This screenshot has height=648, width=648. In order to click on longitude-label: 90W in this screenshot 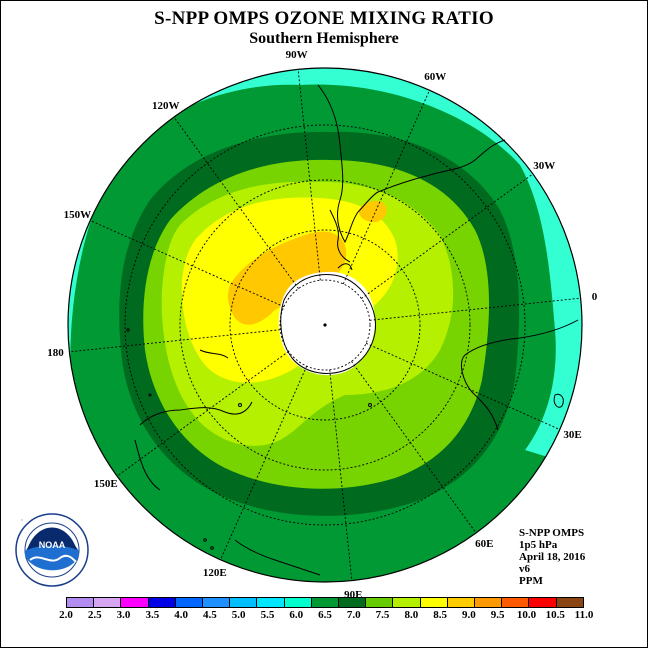, I will do `click(296, 55)`.